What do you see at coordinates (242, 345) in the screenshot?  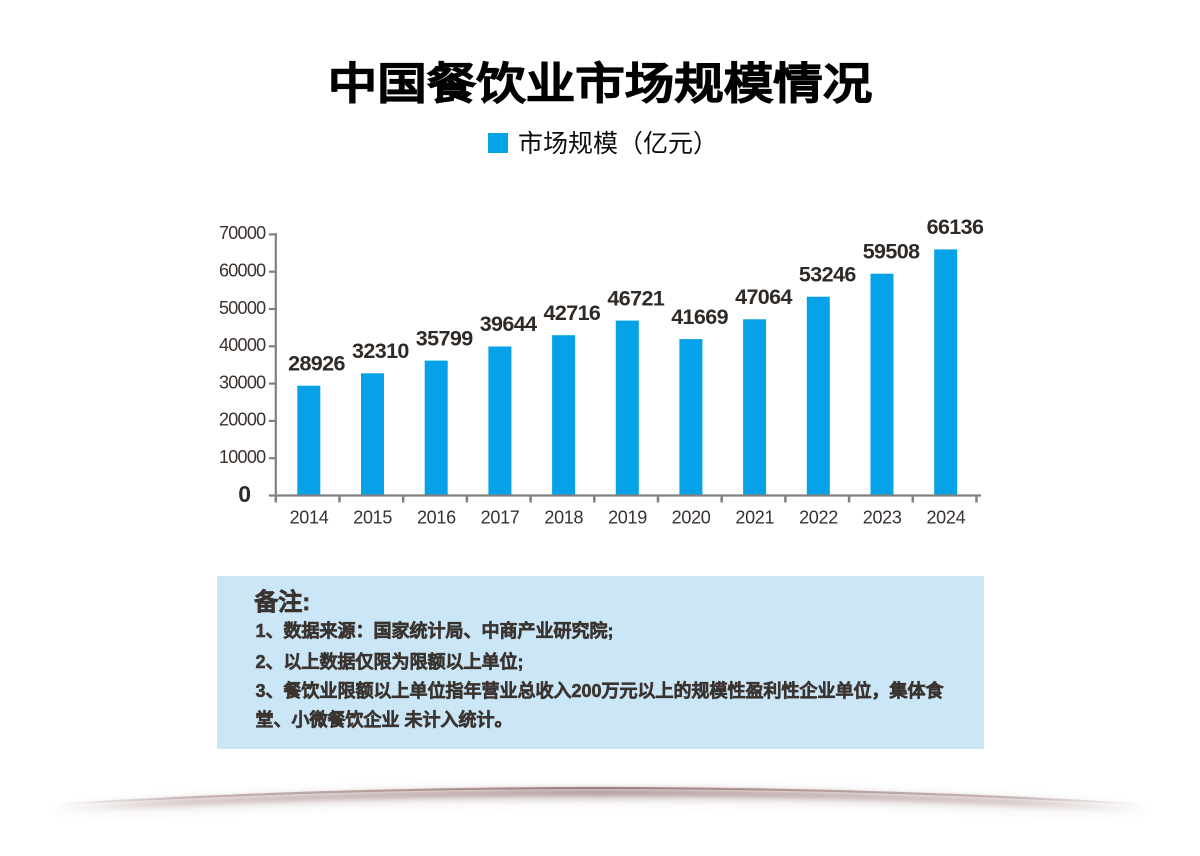 I see `svg-text: 40000` at bounding box center [242, 345].